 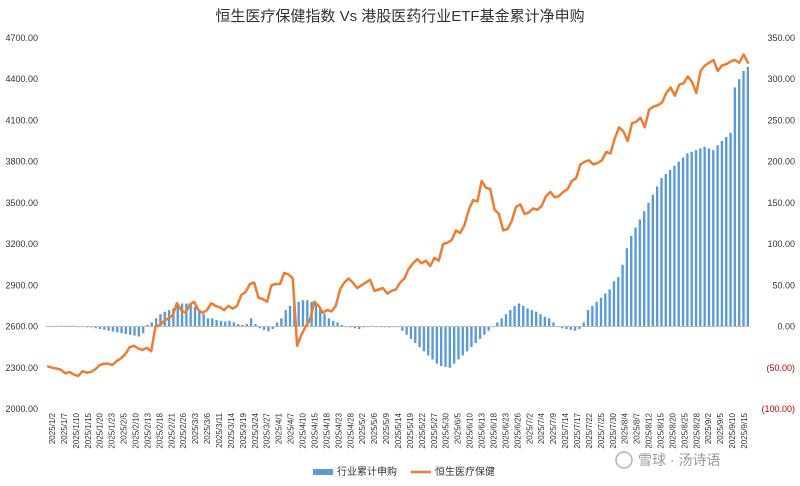 I want to click on left-tick-label: 2600.00, so click(x=21, y=327).